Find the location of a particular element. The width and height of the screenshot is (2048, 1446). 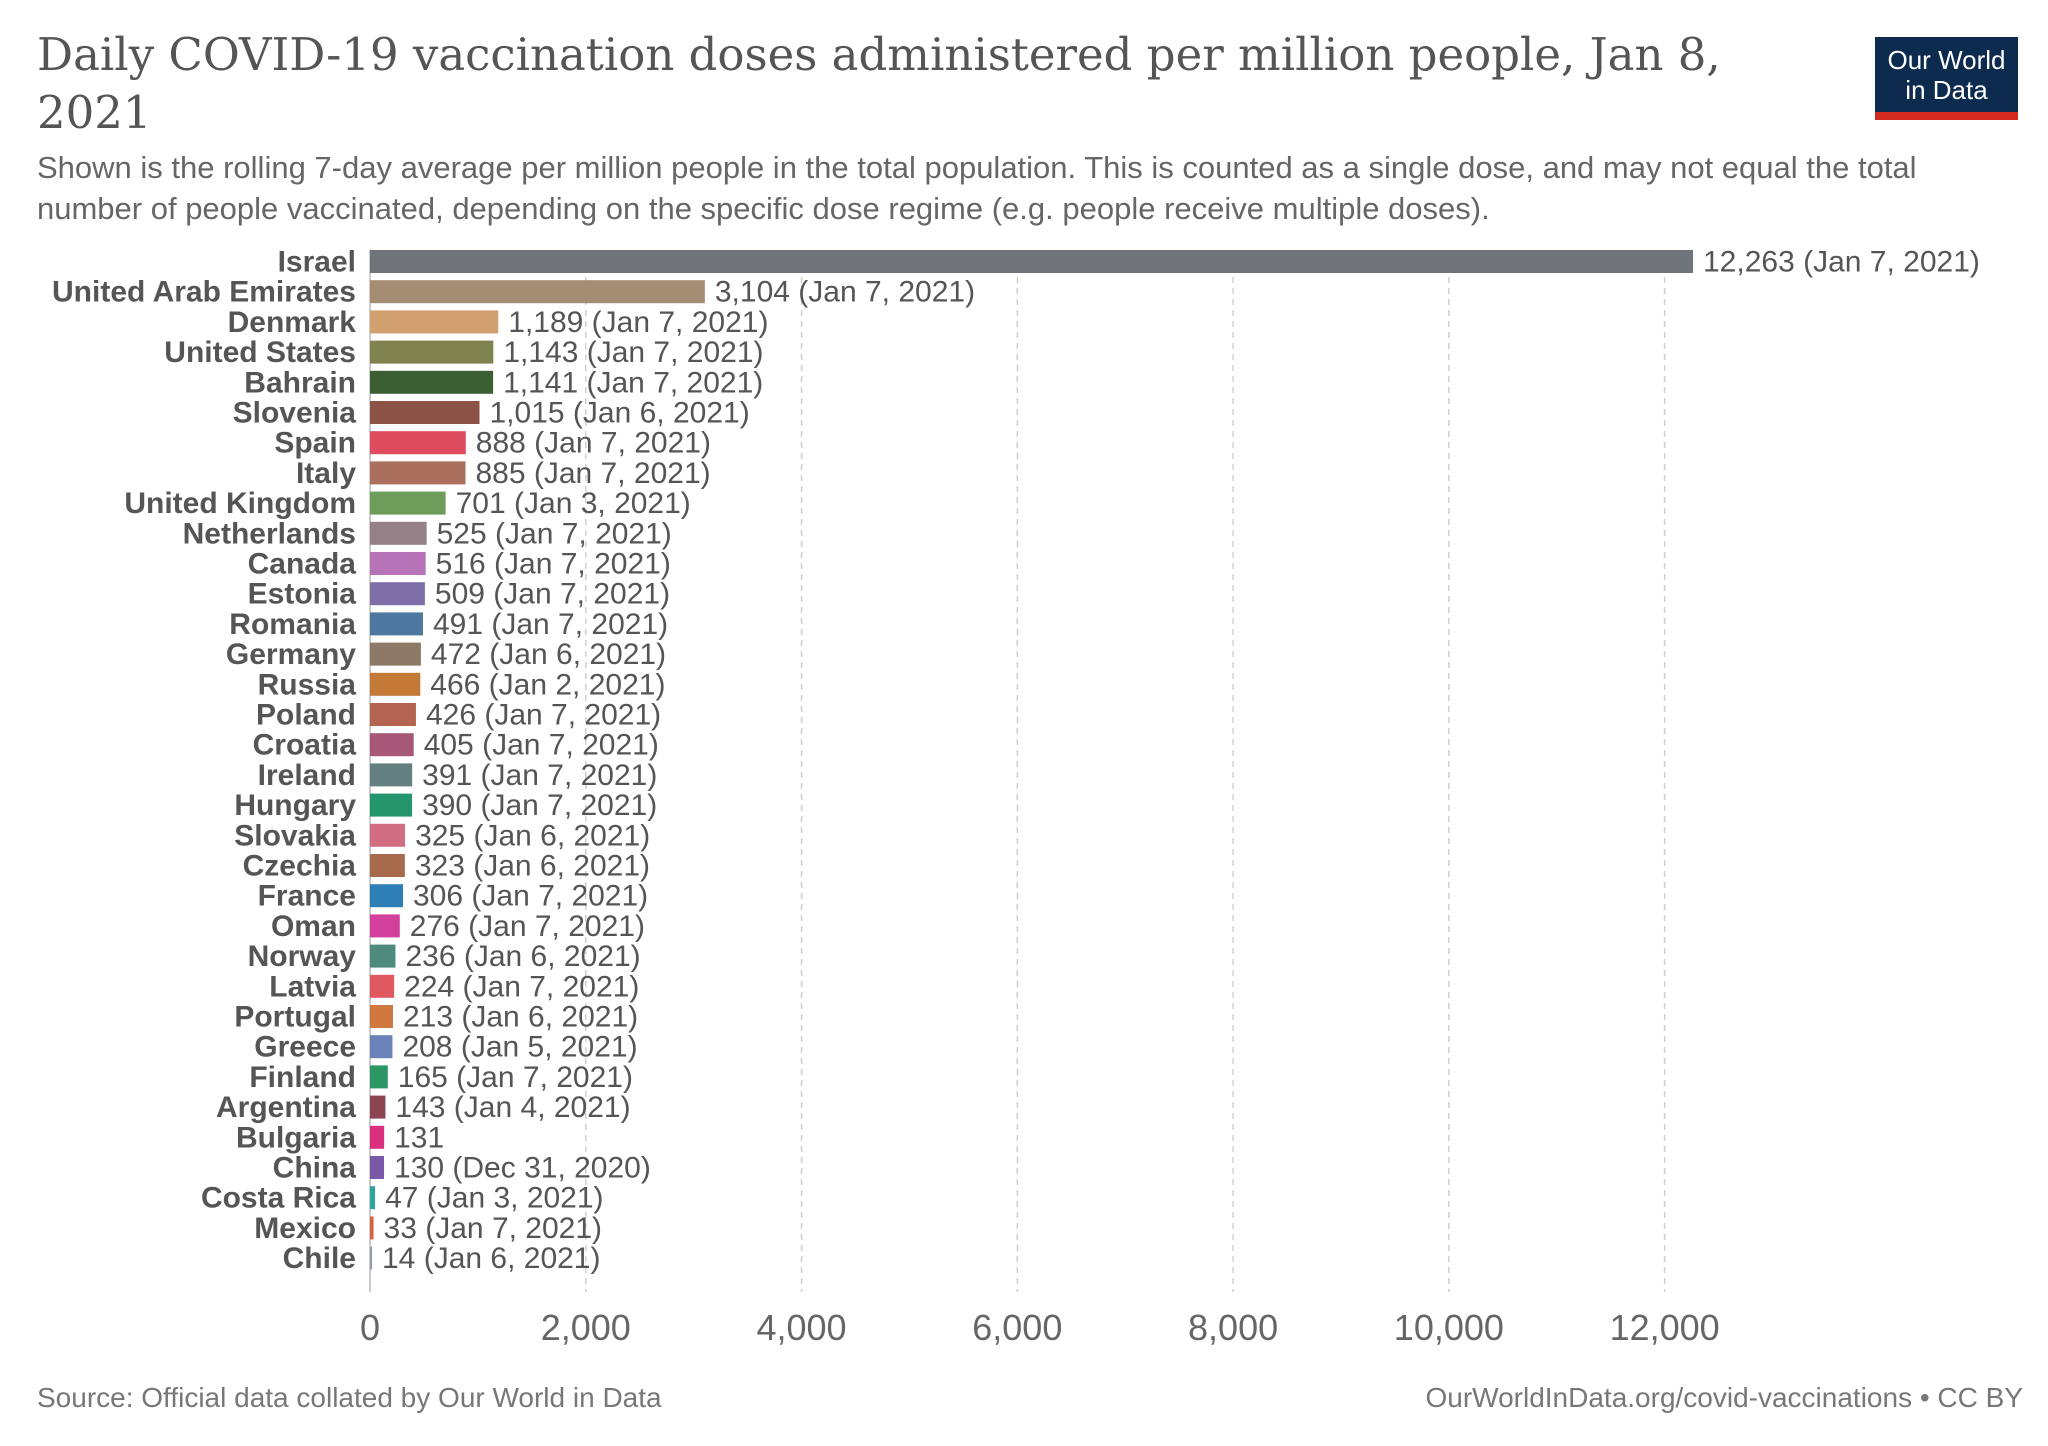

bar-row: Israel 12,263 (Jan 7, 2021) is located at coordinates (1129, 264).